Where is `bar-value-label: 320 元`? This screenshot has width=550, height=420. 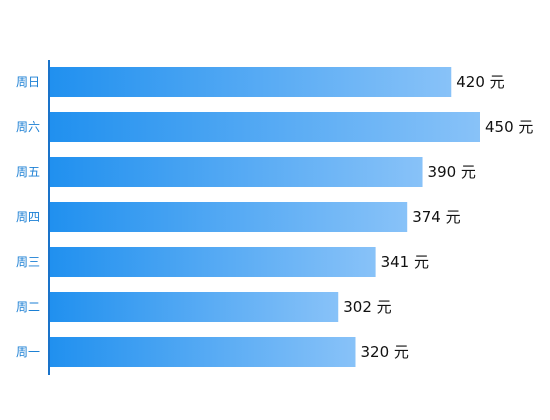 bar-value-label: 320 元 is located at coordinates (384, 352).